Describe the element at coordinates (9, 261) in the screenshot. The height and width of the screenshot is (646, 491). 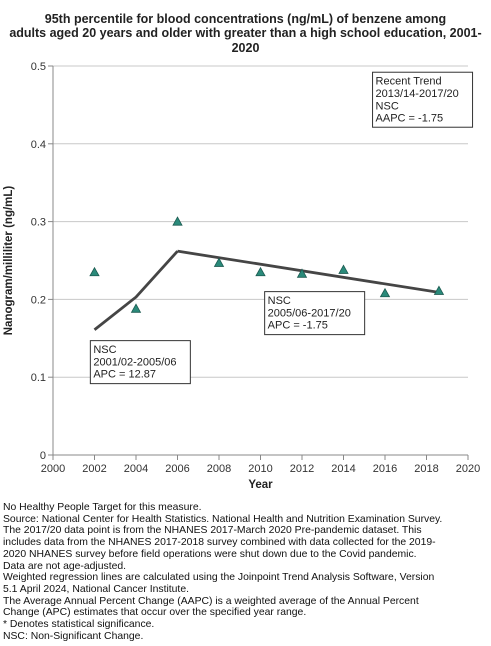
I see `y-axis-label: Nanogram/milliliter (ng/mL)` at that location.